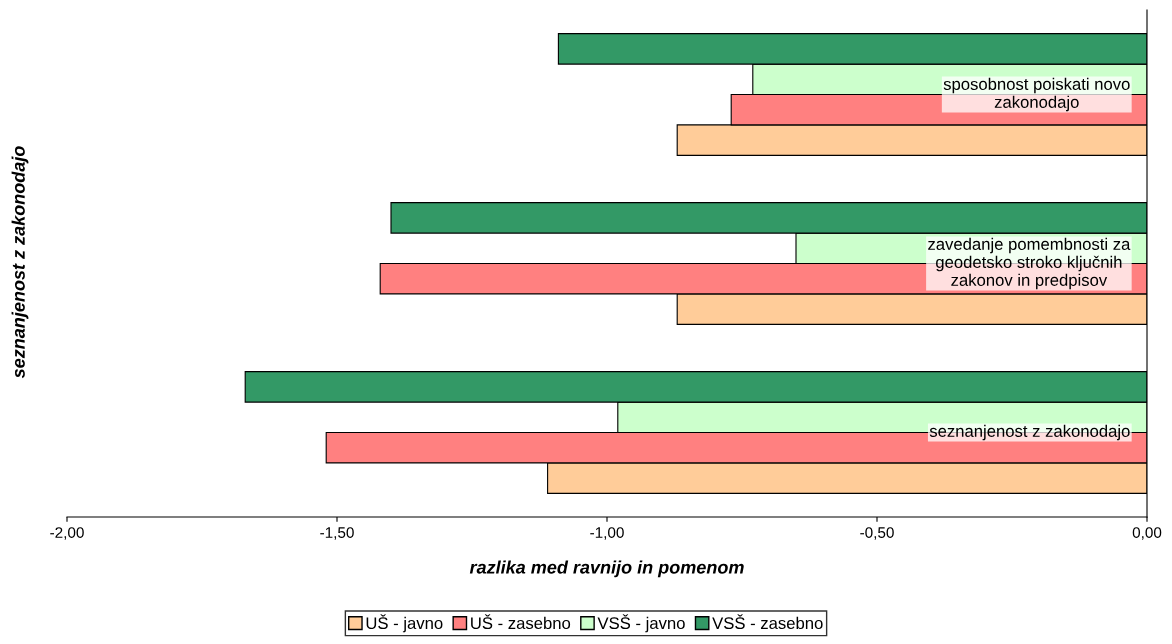 The image size is (1172, 644). I want to click on y-tick-label: zavedanje pomembnosti za geodetsko stroko ključnih zakonov in predpisov, so click(1029, 263).